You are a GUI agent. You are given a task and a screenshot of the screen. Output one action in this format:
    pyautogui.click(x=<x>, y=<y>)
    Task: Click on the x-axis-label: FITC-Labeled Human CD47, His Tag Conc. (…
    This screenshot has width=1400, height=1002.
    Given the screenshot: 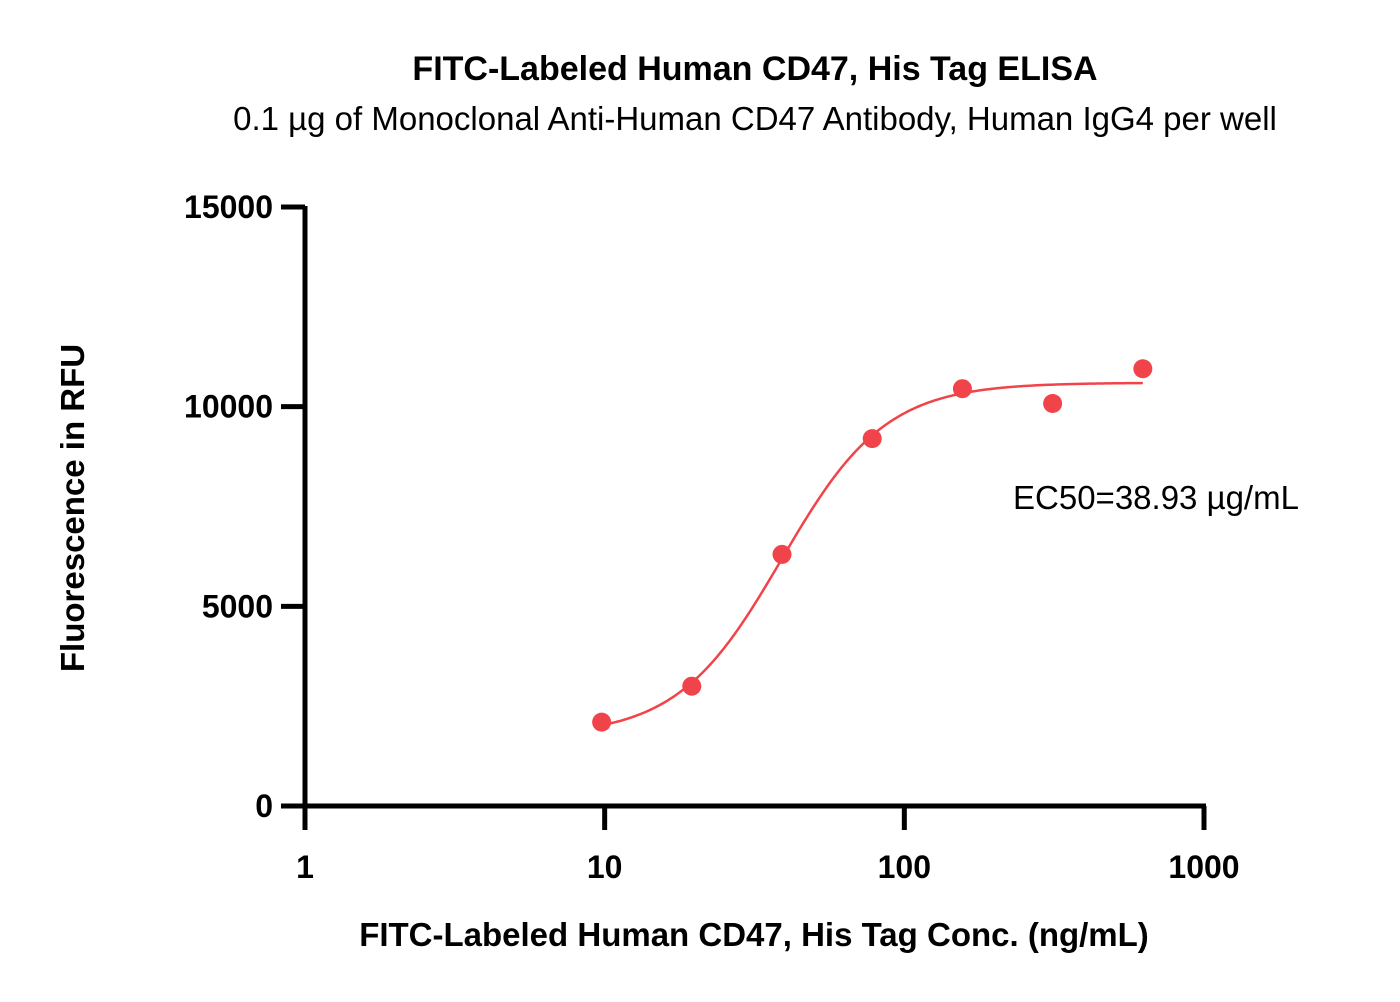 What is the action you would take?
    pyautogui.click(x=754, y=934)
    